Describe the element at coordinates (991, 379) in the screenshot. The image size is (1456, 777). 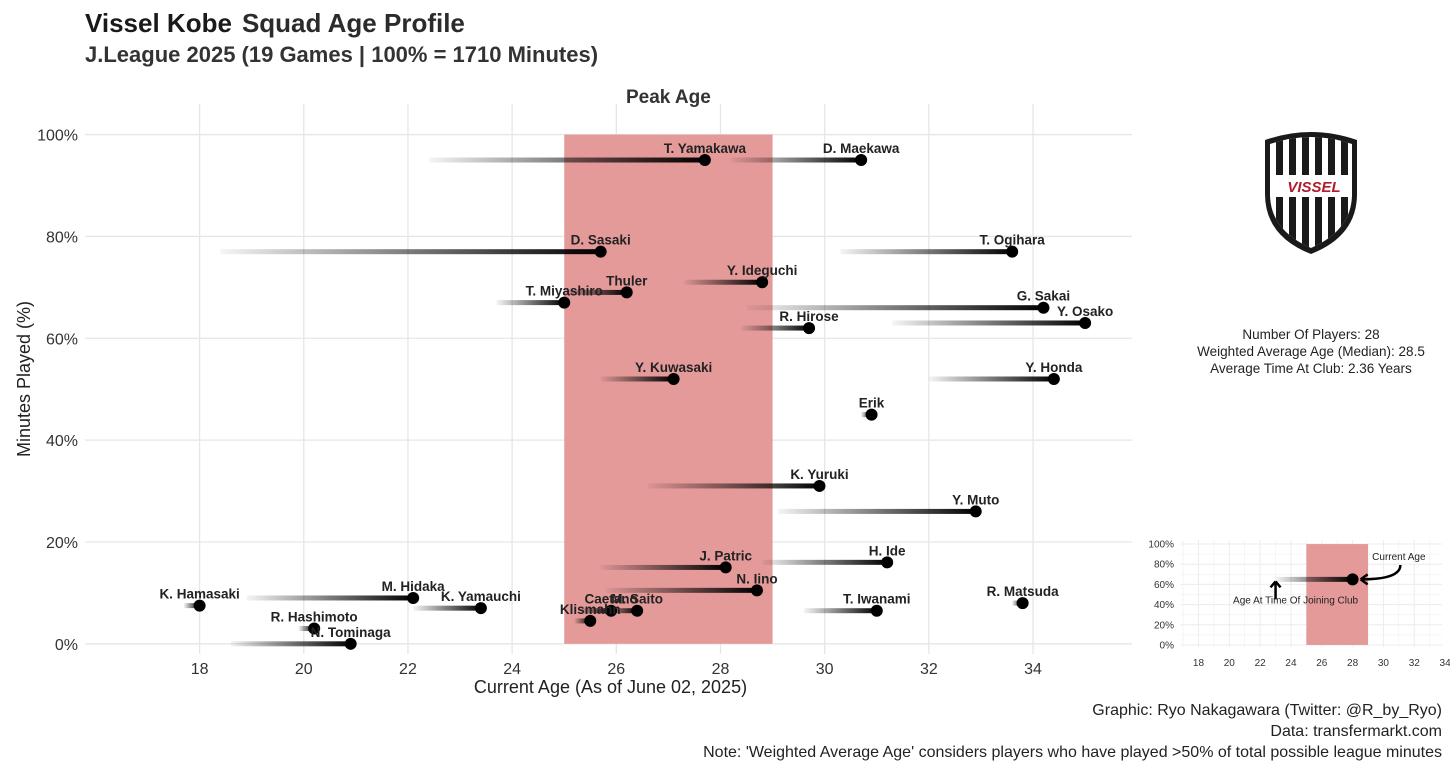
I see `tenure-line-y-honda` at that location.